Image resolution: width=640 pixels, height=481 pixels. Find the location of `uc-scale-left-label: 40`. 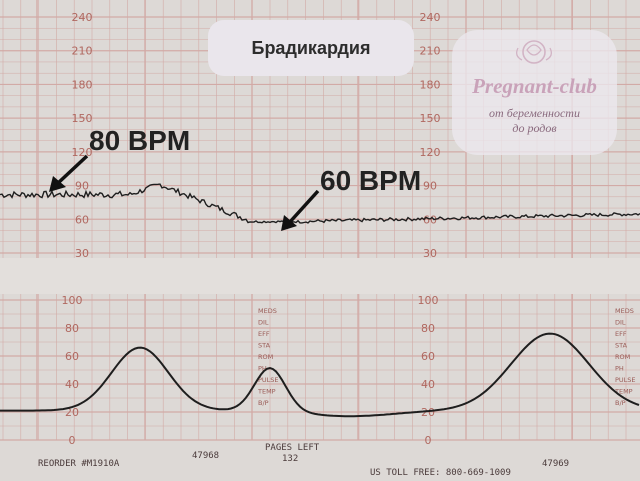

uc-scale-left-label: 40 is located at coordinates (72, 384).